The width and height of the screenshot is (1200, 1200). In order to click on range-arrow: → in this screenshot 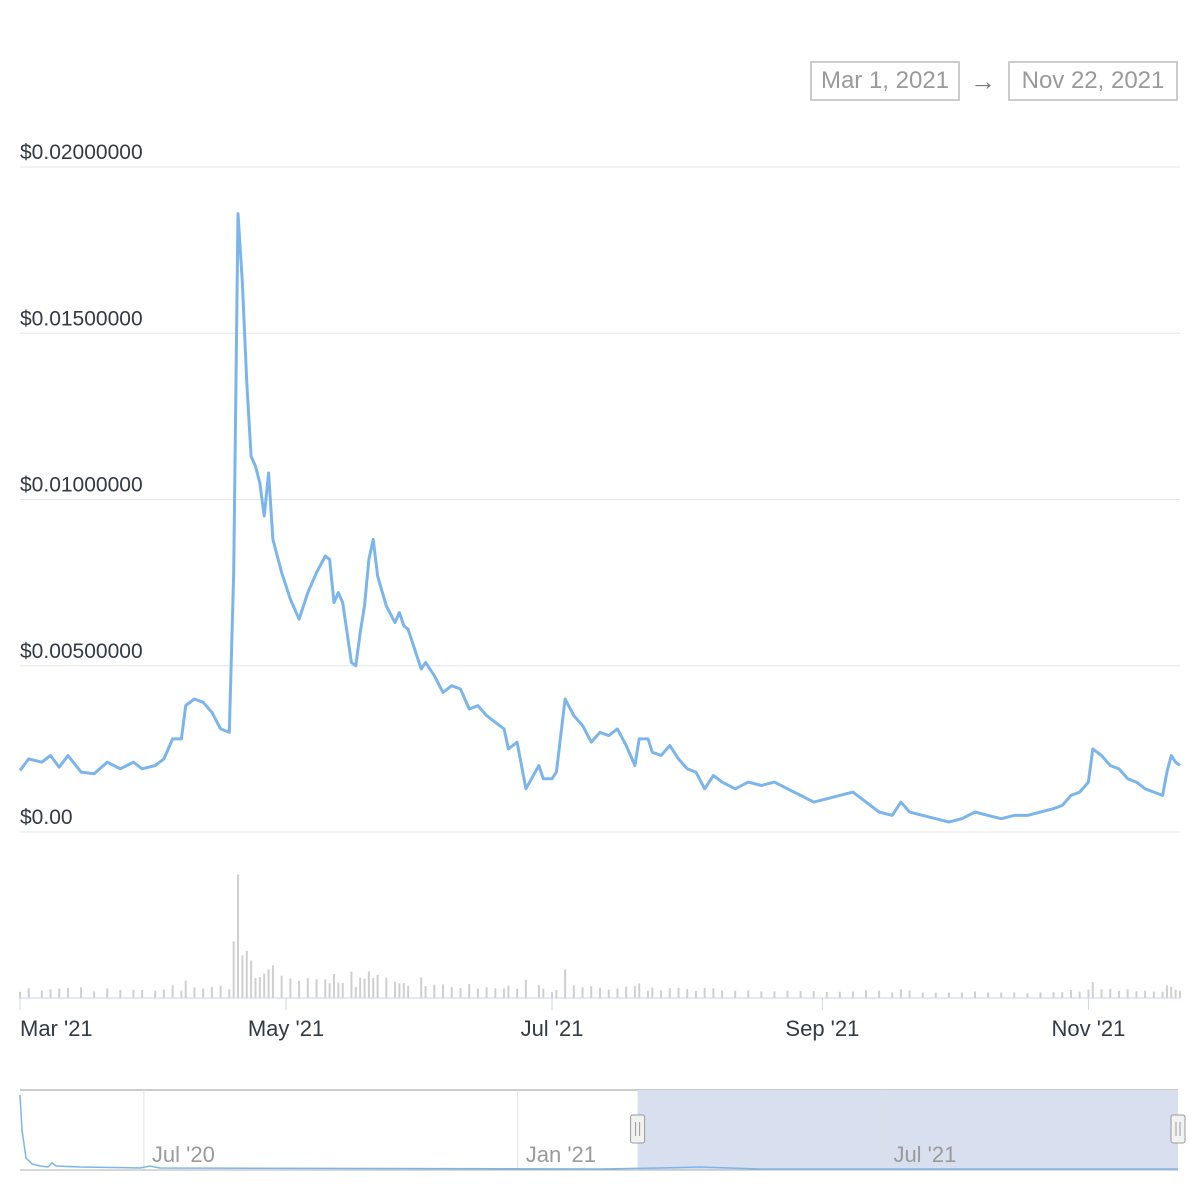, I will do `click(983, 81)`.